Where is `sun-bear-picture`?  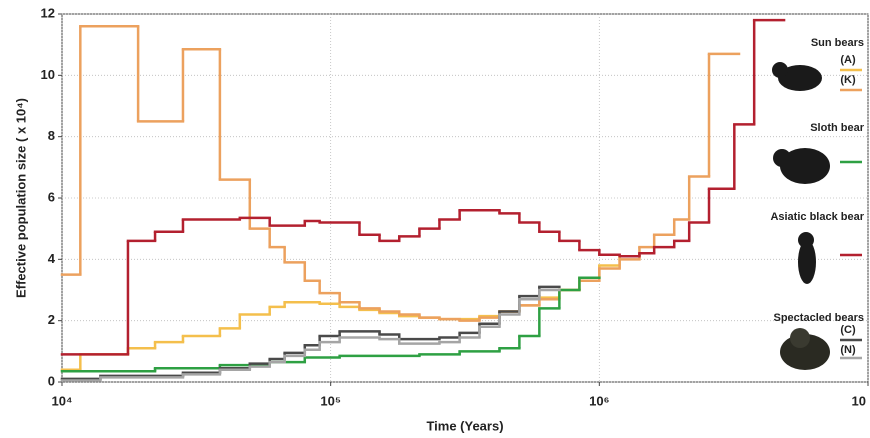
sun-bear-picture is located at coordinates (800, 78).